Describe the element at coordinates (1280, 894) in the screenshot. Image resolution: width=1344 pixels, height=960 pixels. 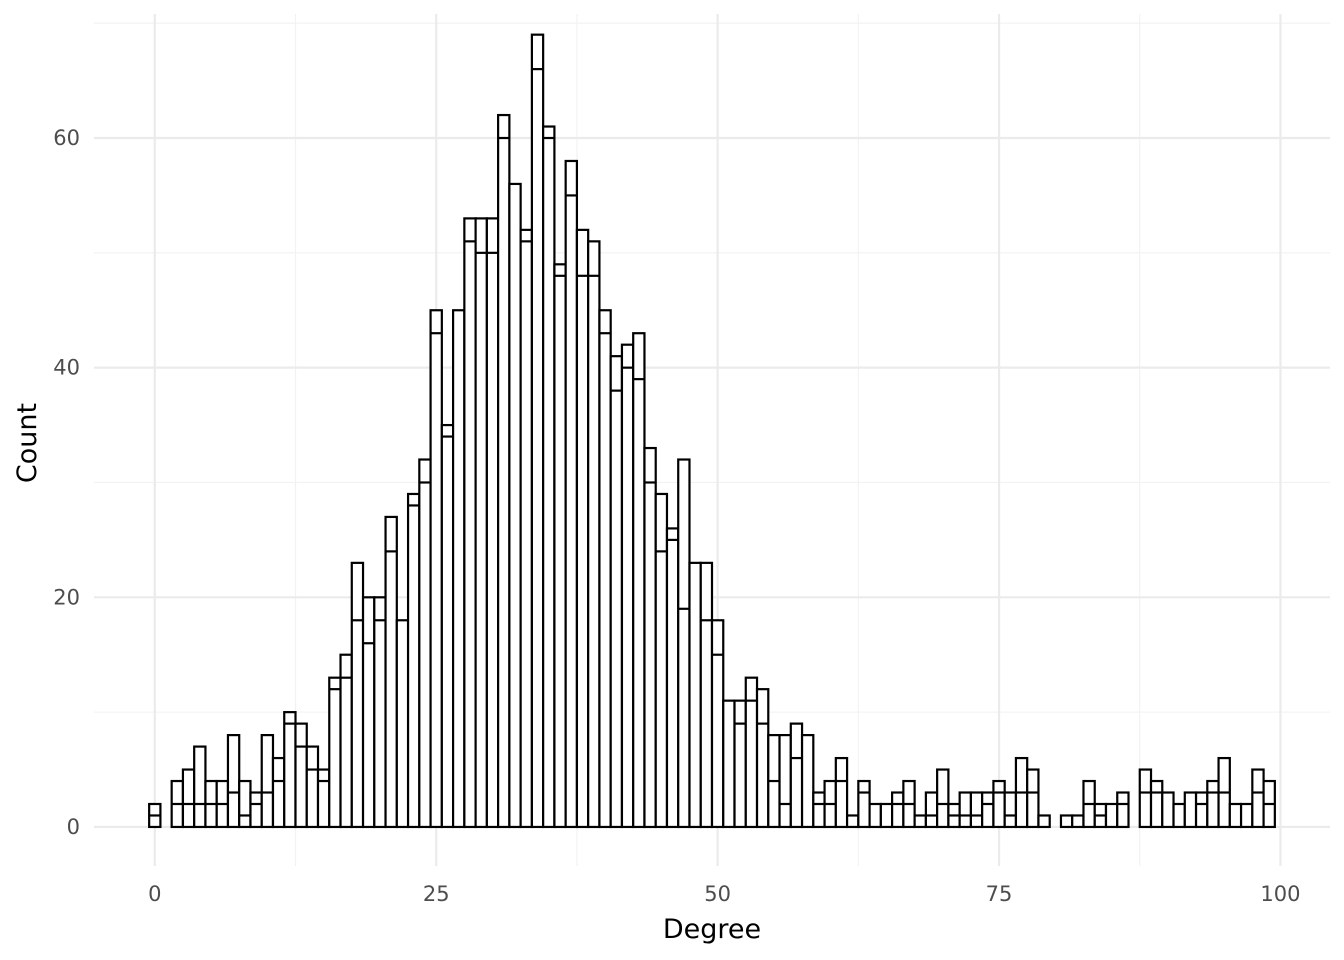
I see `x-tick-label: 100` at that location.